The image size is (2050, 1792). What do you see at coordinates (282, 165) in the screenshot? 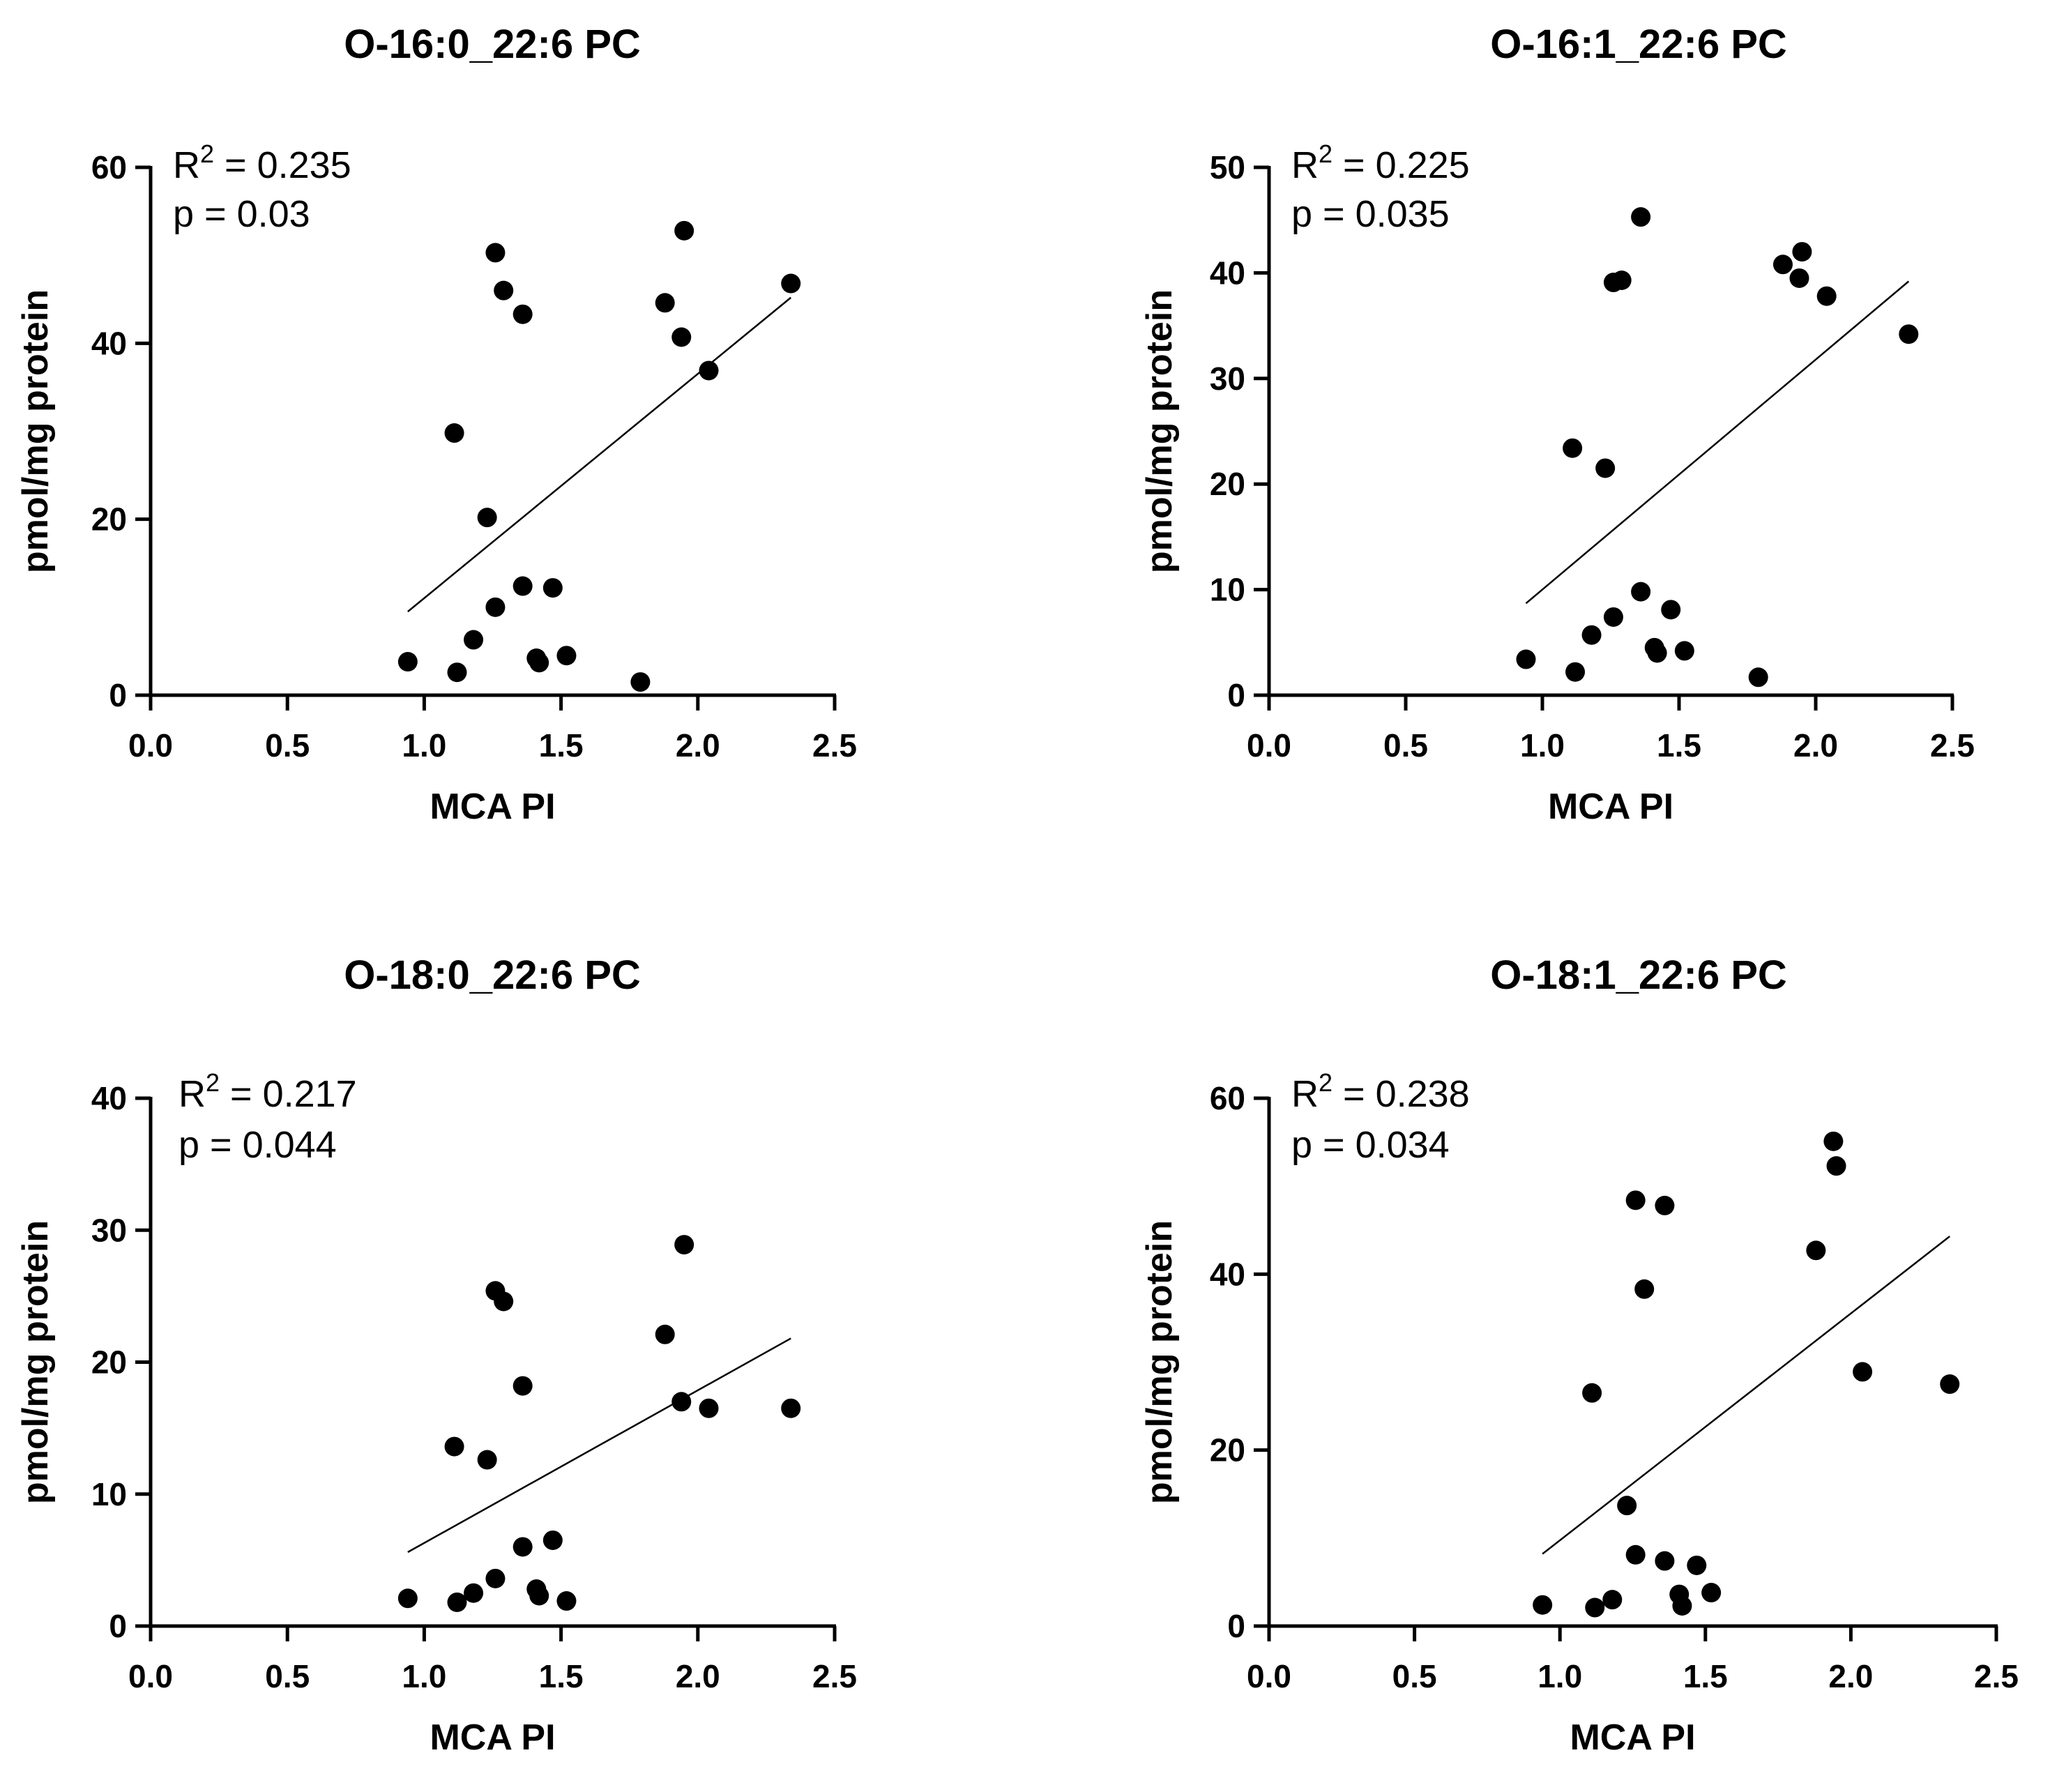
I see `r-squared-value: = 0.235` at bounding box center [282, 165].